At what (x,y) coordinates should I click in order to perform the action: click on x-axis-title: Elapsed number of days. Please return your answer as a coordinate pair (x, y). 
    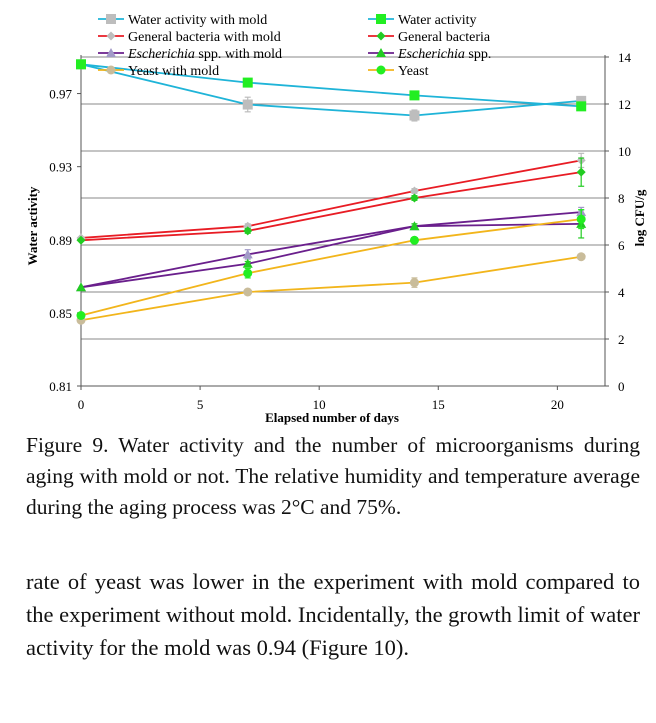
    Looking at the image, I should click on (332, 417).